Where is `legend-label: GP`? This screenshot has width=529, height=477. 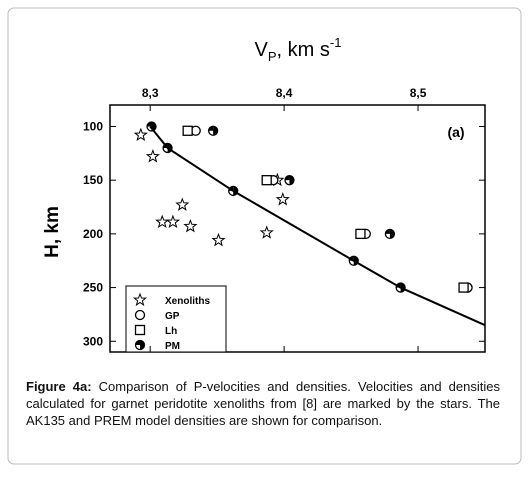 legend-label: GP is located at coordinates (172, 316).